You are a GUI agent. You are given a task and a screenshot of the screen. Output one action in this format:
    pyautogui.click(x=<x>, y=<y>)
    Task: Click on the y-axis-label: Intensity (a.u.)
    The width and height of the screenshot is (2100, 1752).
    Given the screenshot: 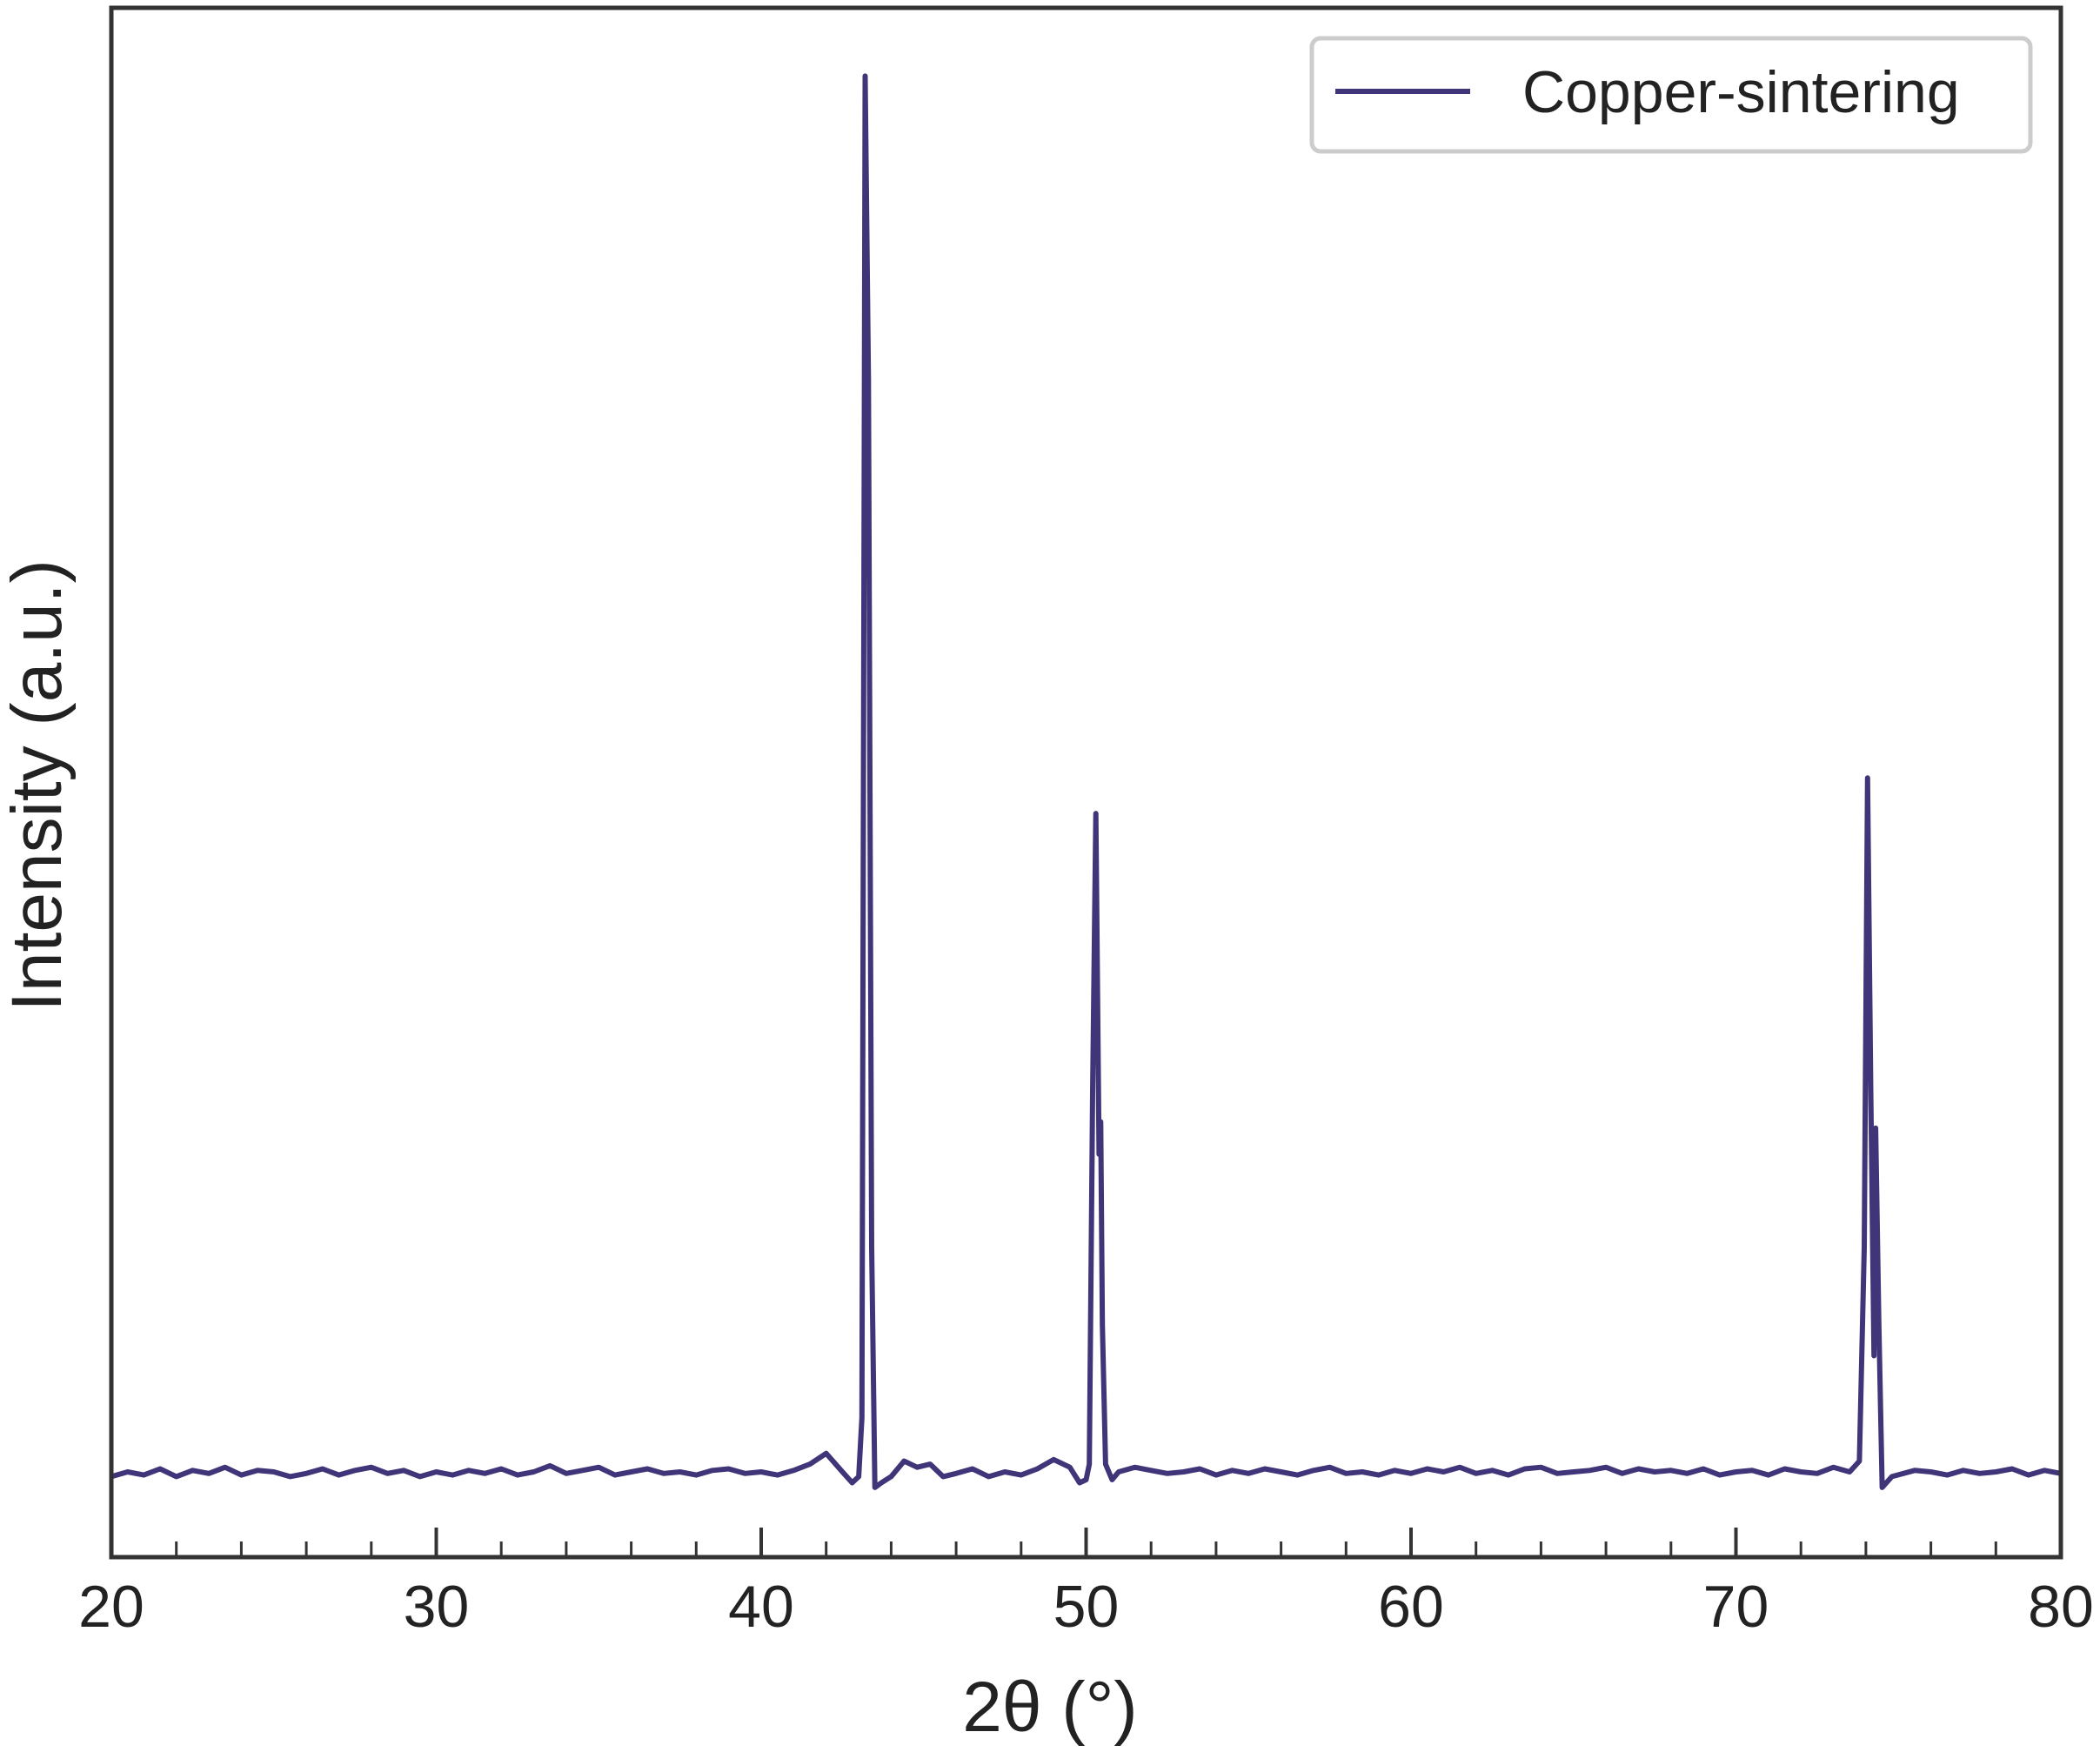 What is the action you would take?
    pyautogui.click(x=38, y=785)
    